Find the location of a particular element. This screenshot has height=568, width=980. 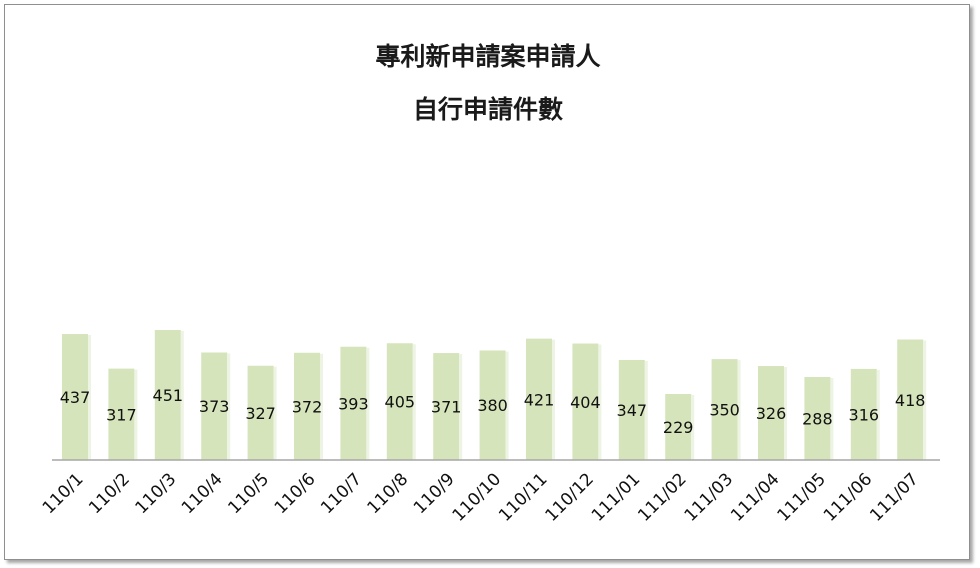

bar-110/6 is located at coordinates (307, 406).